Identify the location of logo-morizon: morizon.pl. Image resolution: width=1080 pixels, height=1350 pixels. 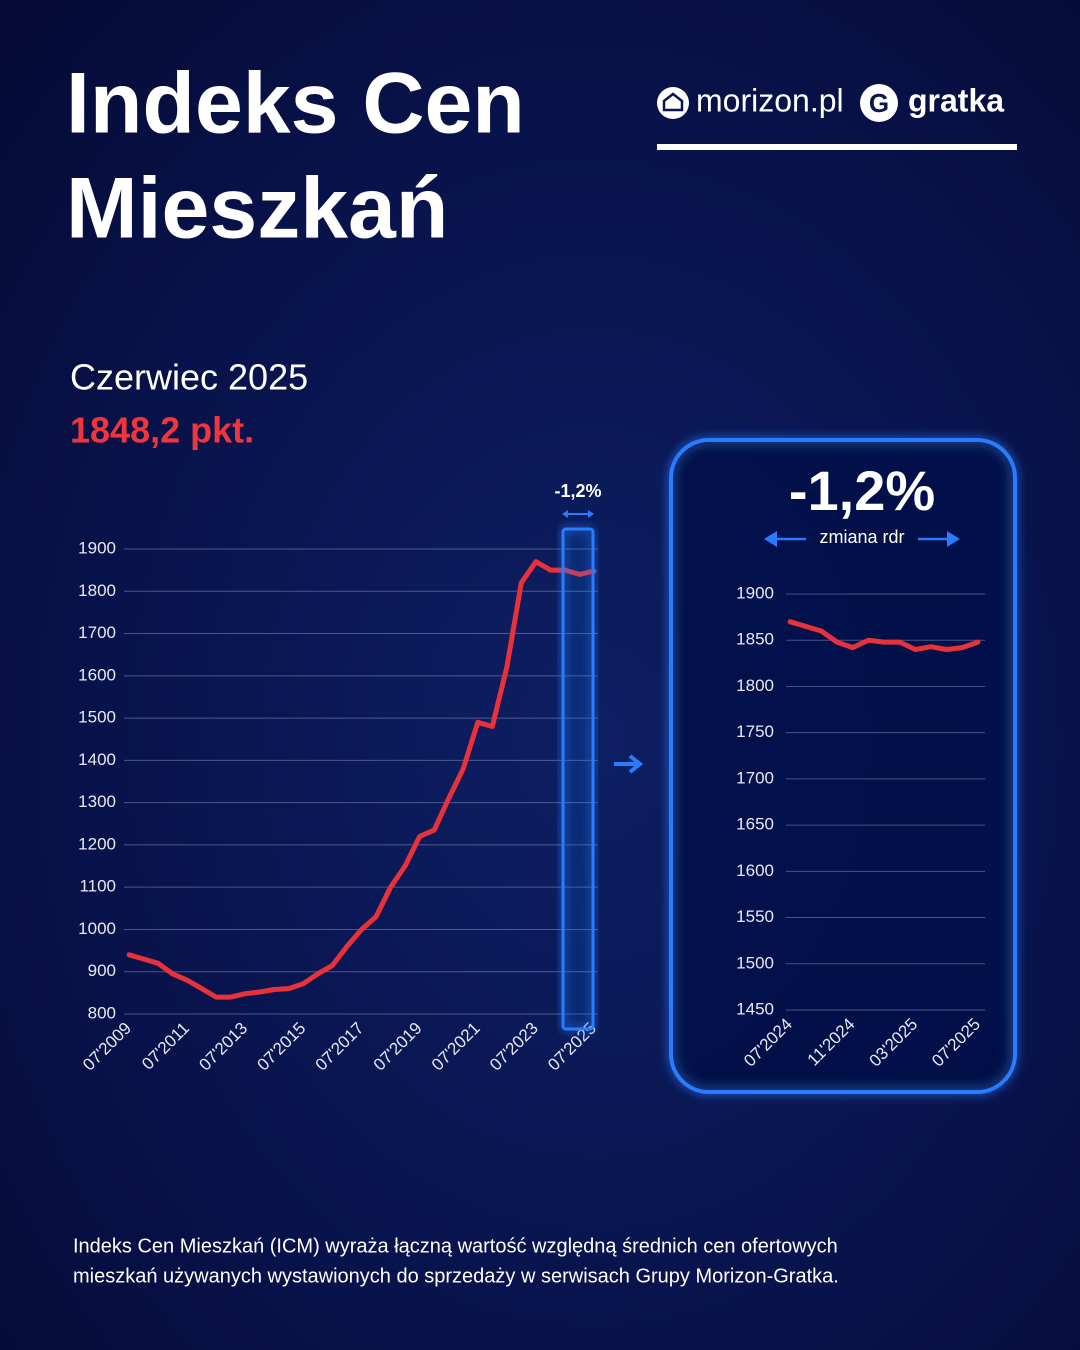
(750, 100).